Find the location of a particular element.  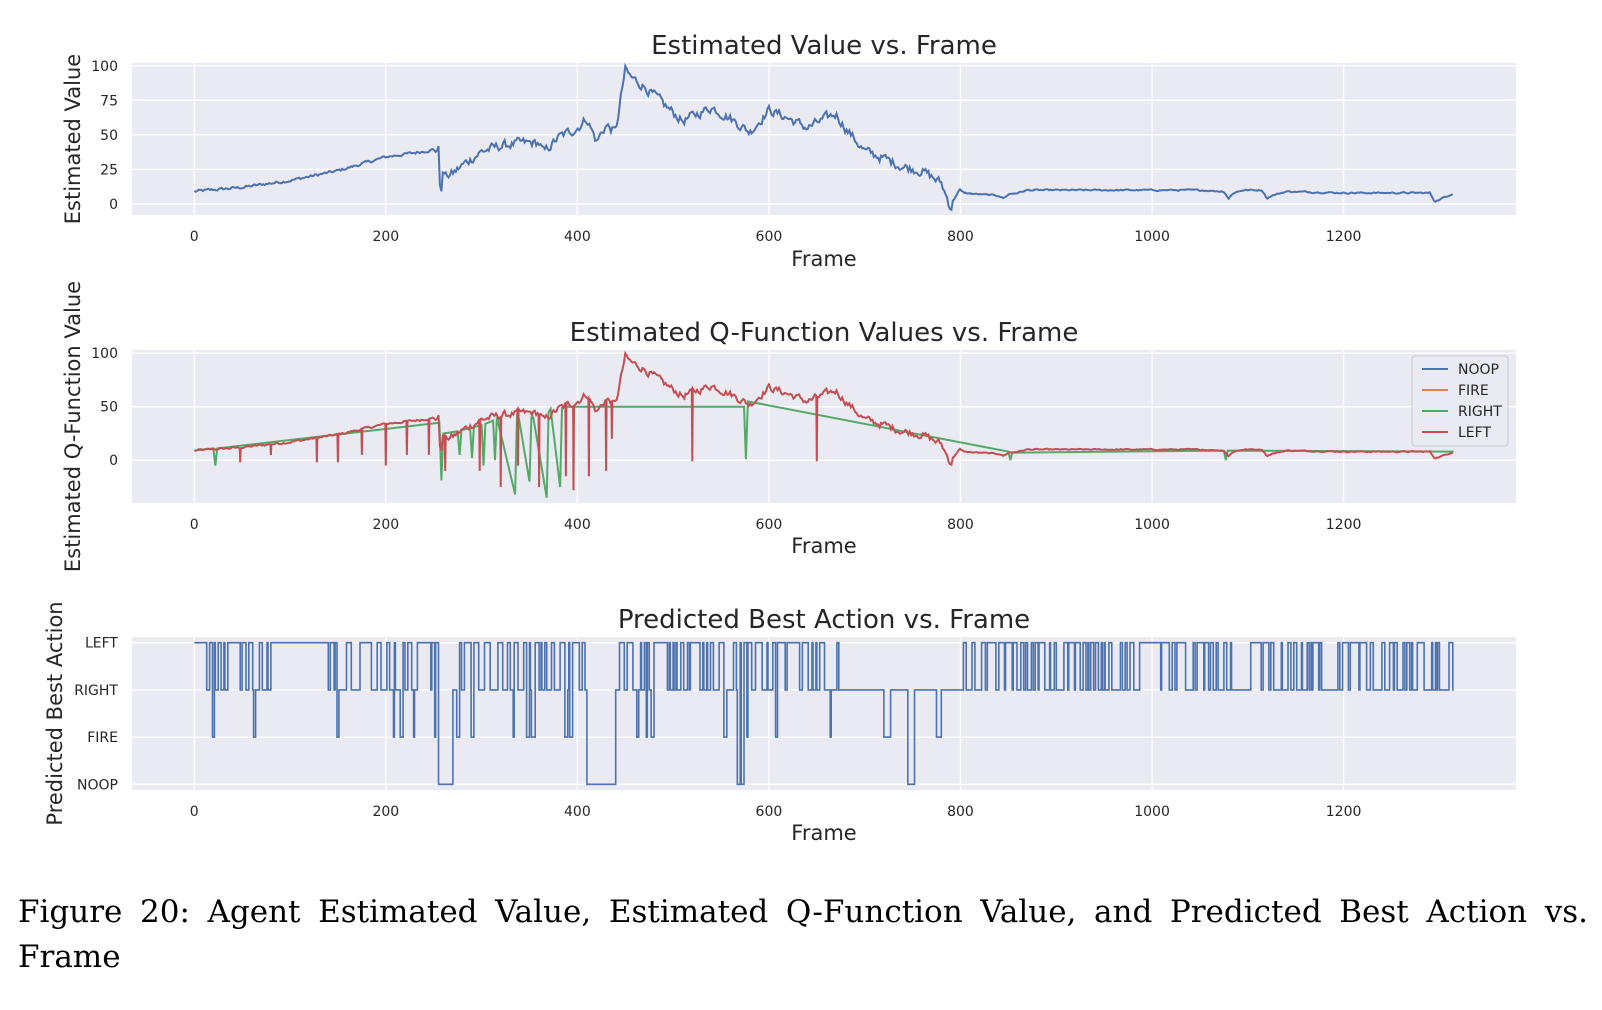

y-axis-label: Predicted Best Action is located at coordinates (55, 713).